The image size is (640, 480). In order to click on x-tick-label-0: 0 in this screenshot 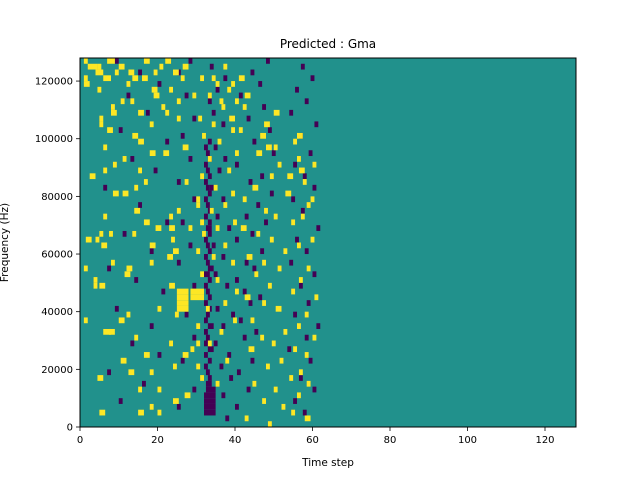, I will do `click(80, 440)`.